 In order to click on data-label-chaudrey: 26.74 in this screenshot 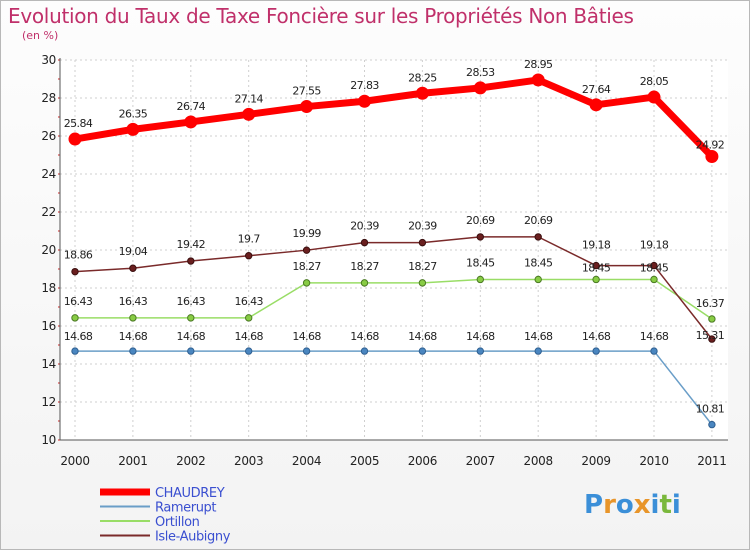, I will do `click(191, 106)`.